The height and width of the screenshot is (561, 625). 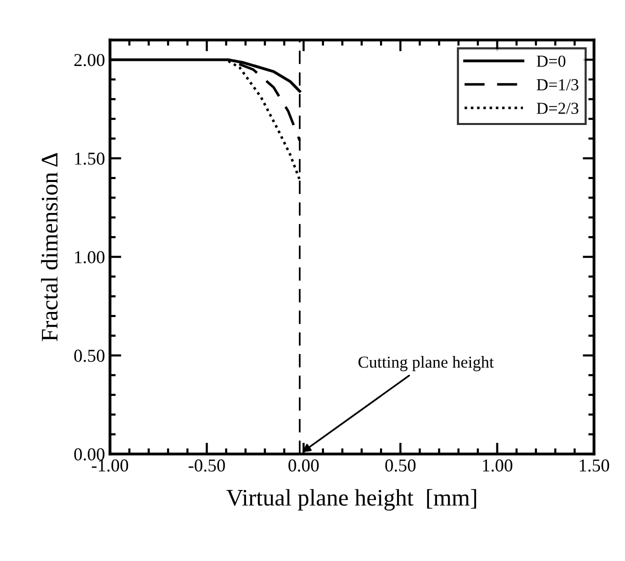 I want to click on x-tick-label: 0.00, so click(x=303, y=465).